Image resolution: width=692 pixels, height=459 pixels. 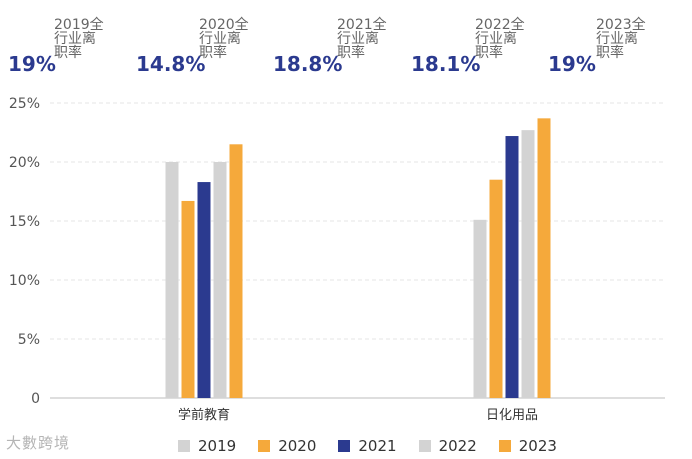 What do you see at coordinates (308, 64) in the screenshot?
I see `stat-value: 18.8%` at bounding box center [308, 64].